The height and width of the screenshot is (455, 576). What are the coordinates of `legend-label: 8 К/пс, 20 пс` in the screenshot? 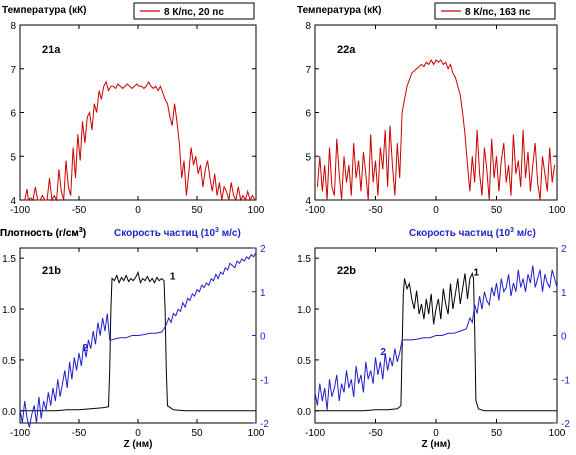 It's located at (194, 12).